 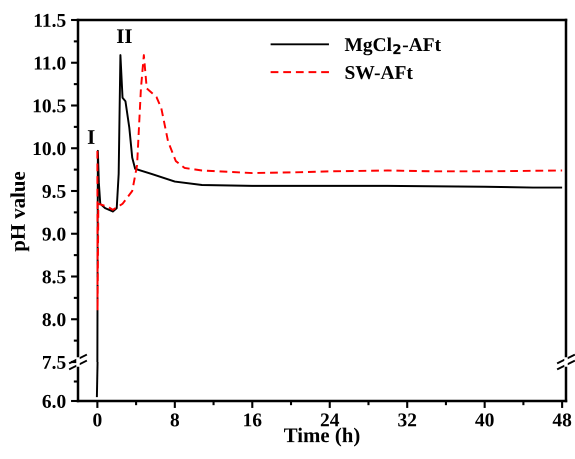 What do you see at coordinates (50, 149) in the screenshot?
I see `y-tick-label: 10.0` at bounding box center [50, 149].